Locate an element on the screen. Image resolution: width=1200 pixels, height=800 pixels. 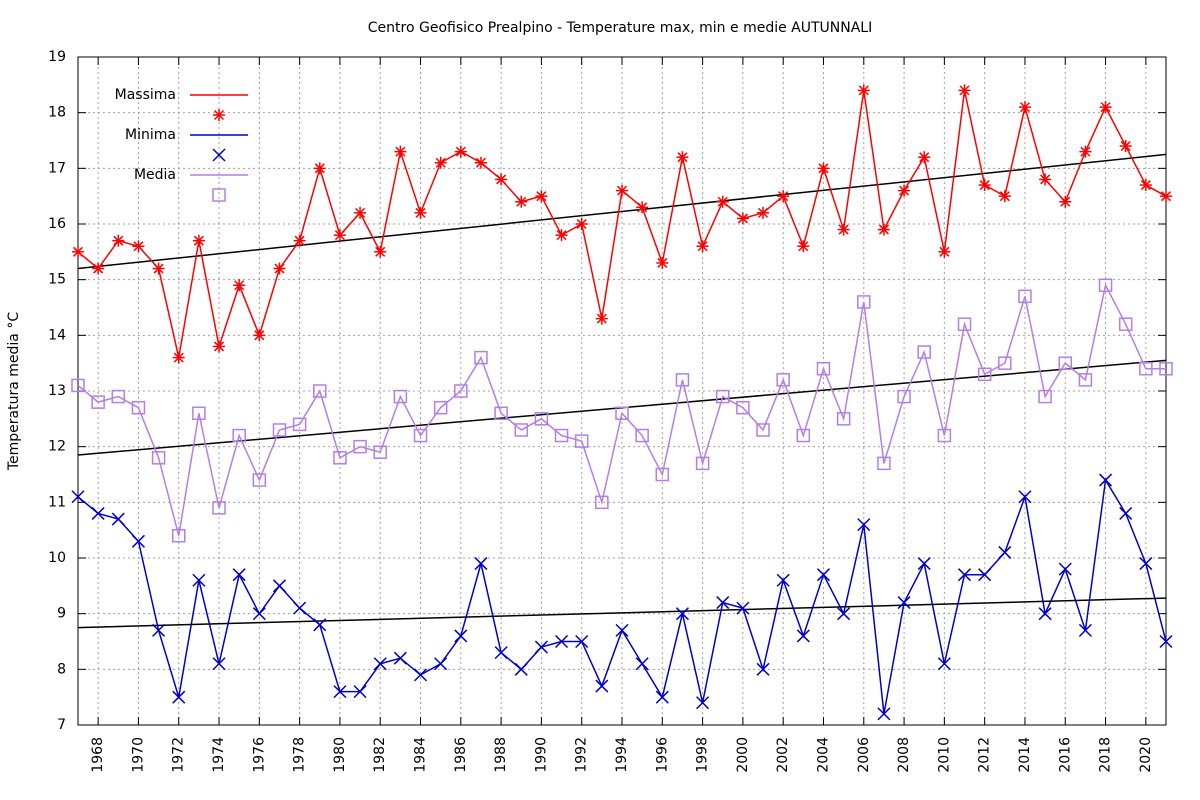
legend-marker is located at coordinates (219, 115).